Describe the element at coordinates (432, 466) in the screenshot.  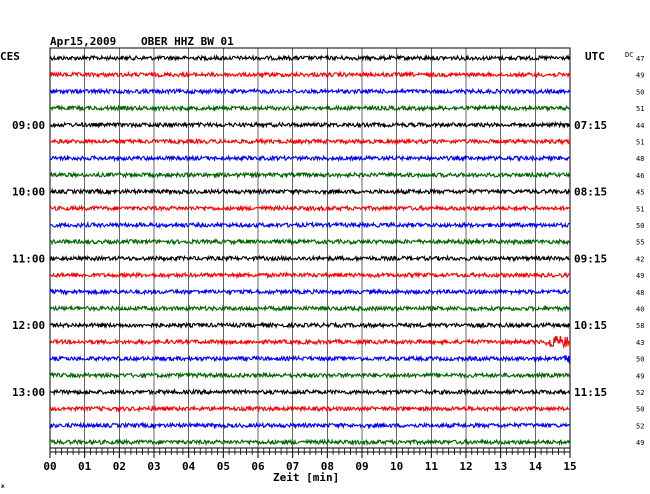
I see `x-tick-label: 11` at that location.